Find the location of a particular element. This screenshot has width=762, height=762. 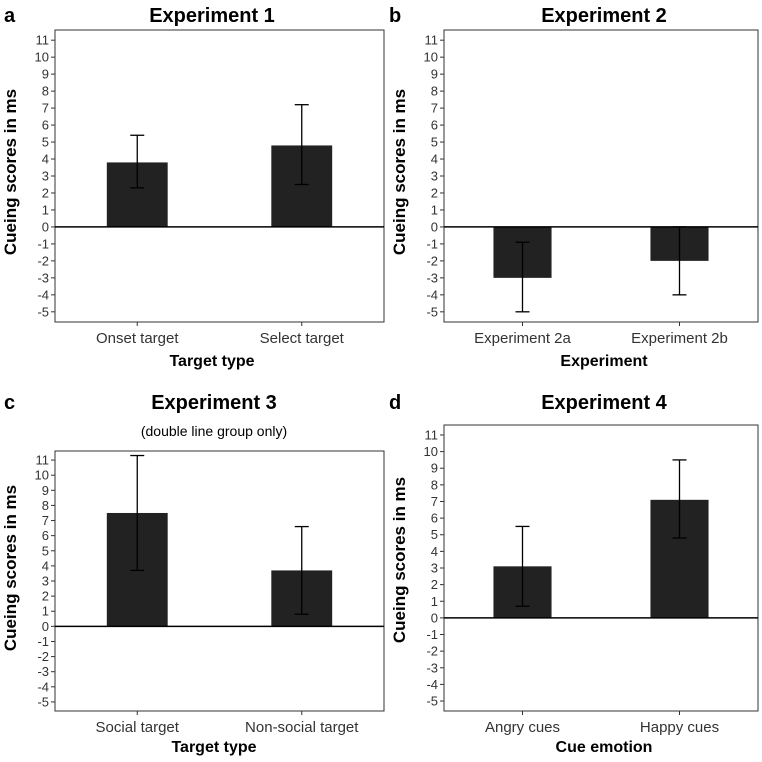

panel-letter-d: d is located at coordinates (395, 403).